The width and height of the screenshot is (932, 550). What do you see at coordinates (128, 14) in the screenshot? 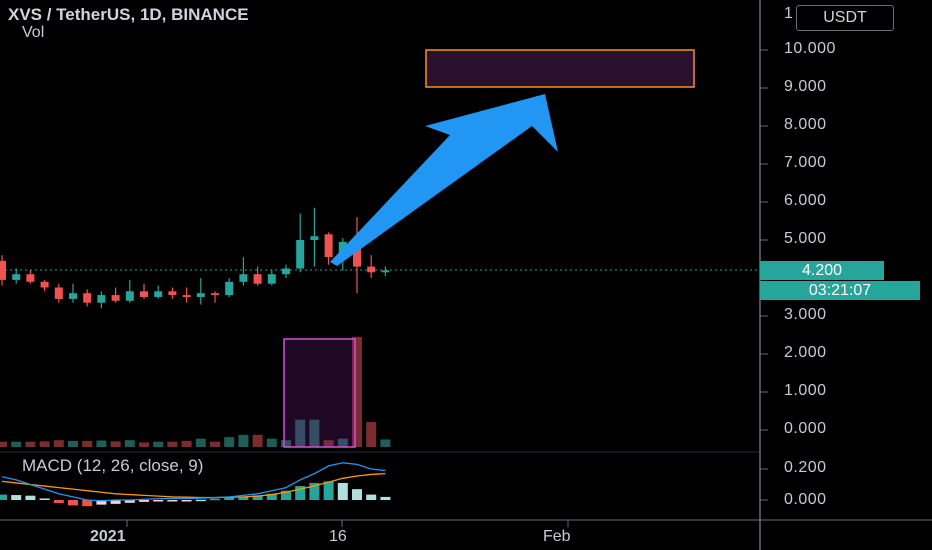
I see `chart-title: XVS / TetherUS, 1D, BINANCE` at bounding box center [128, 14].